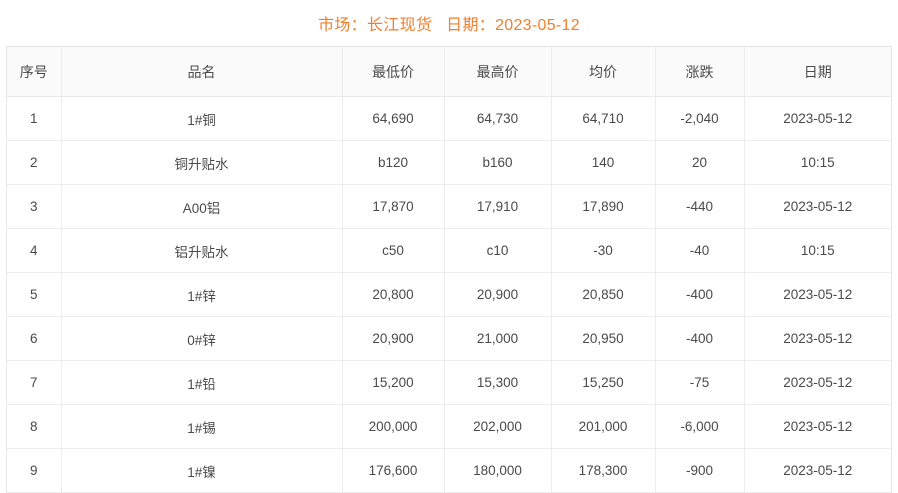 The height and width of the screenshot is (493, 898). What do you see at coordinates (603, 162) in the screenshot?
I see `cell-avg-price: 140` at bounding box center [603, 162].